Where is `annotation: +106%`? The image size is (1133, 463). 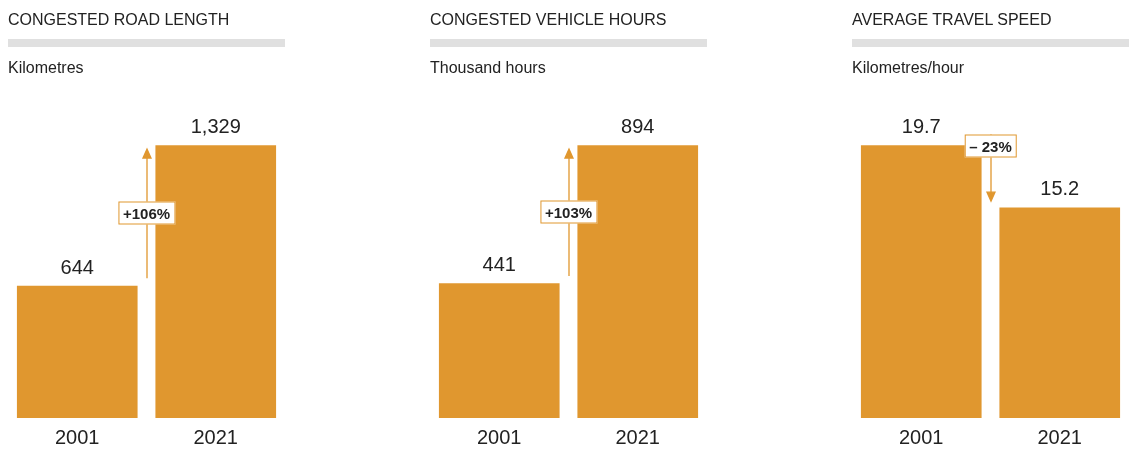
annotation: +106% is located at coordinates (146, 213).